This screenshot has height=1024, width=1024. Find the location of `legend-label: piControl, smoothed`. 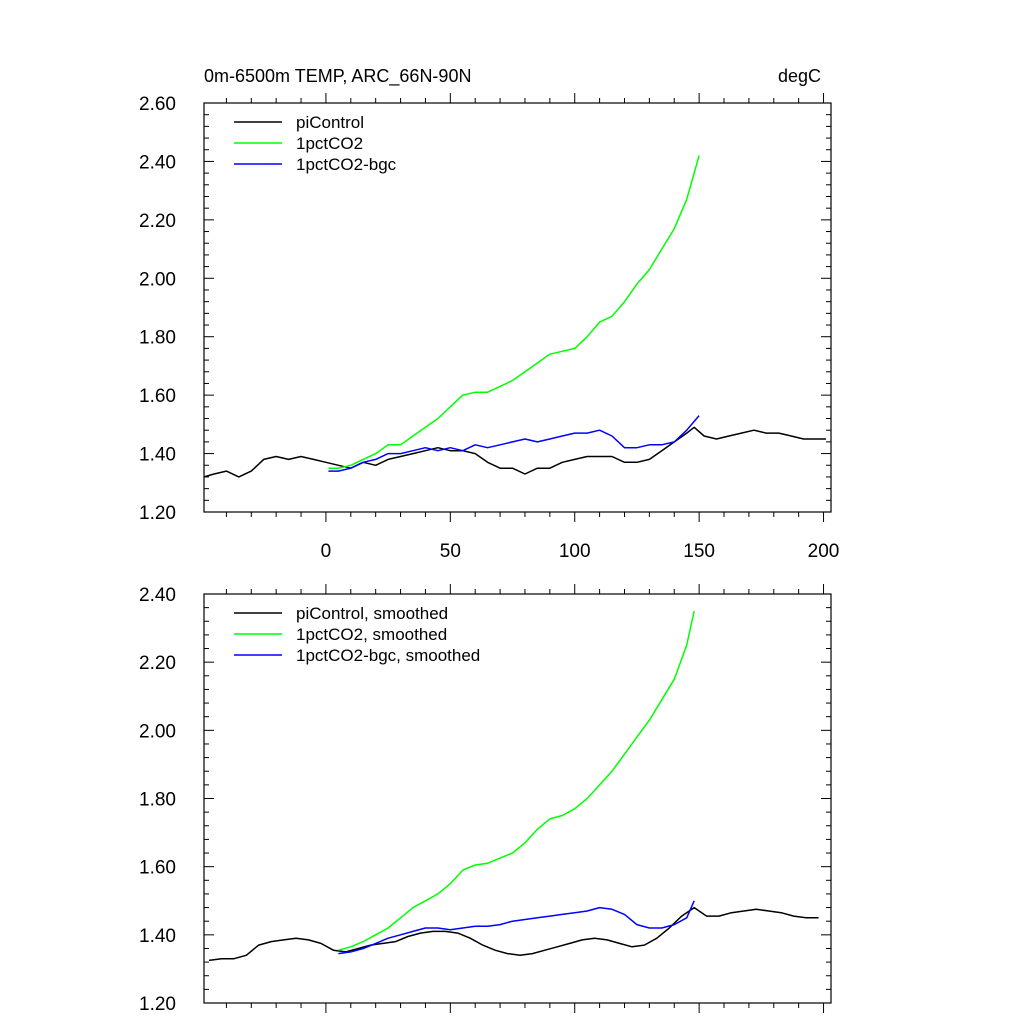

legend-label: piControl, smoothed is located at coordinates (372, 613).